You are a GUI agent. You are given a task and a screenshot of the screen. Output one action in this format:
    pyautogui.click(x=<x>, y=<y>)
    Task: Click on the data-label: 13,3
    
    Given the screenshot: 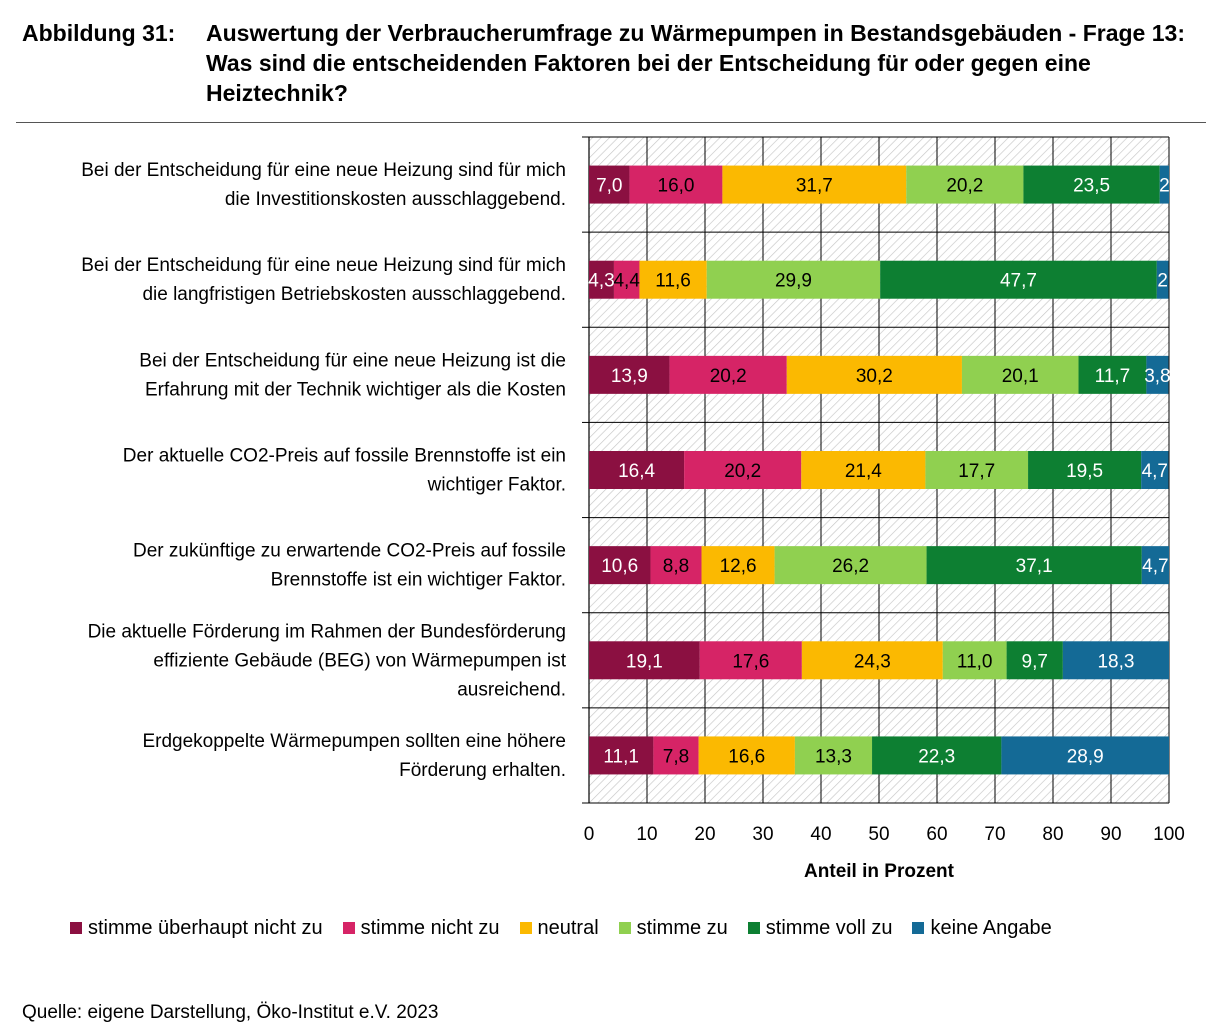 What is the action you would take?
    pyautogui.click(x=833, y=756)
    